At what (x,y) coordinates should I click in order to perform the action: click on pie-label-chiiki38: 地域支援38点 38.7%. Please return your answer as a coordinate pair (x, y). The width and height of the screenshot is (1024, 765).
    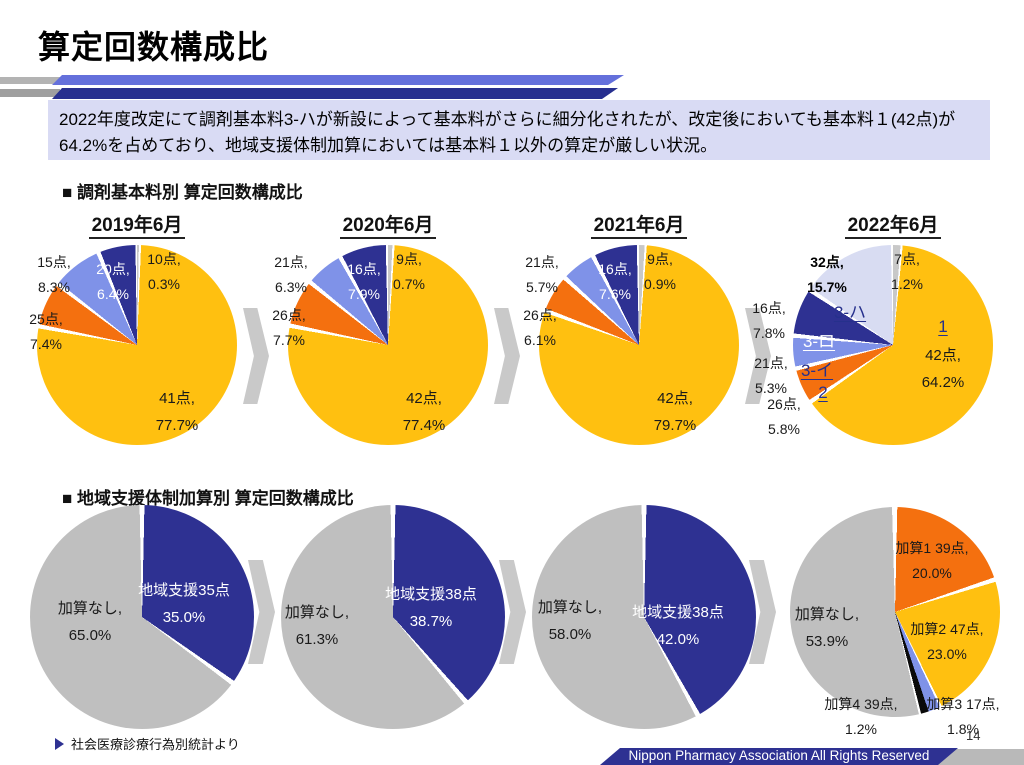
    Looking at the image, I should click on (431, 608).